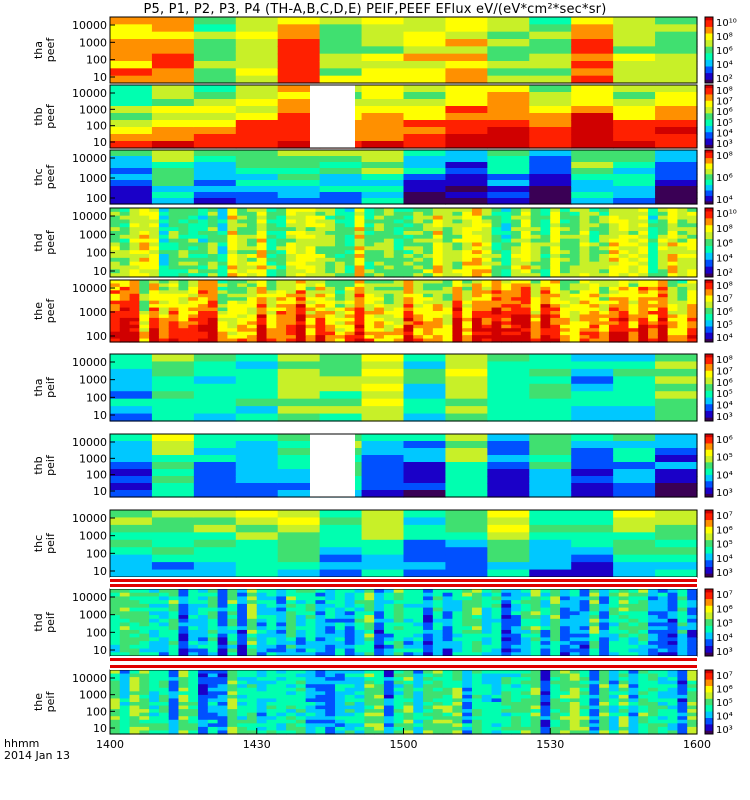 This screenshot has height=800, width=750. Describe the element at coordinates (724, 244) in the screenshot. I see `colorbar-tick-label: 10⁶` at that location.